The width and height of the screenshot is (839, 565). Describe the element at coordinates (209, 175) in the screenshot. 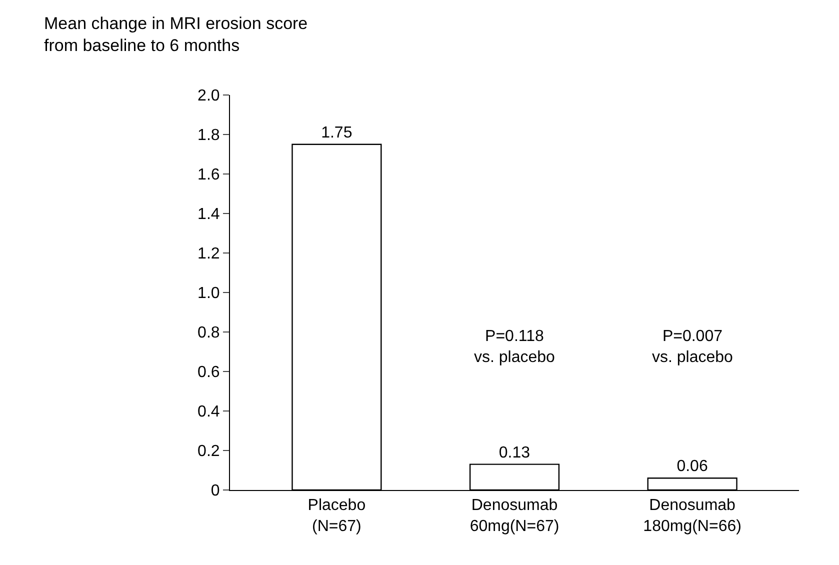

I see `y-tick-label: 1.6` at that location.